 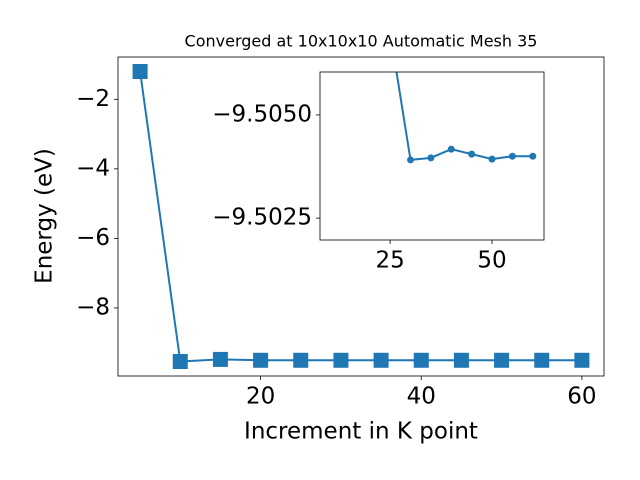 What do you see at coordinates (93, 99) in the screenshot?
I see `y-tick-label: −2` at bounding box center [93, 99].